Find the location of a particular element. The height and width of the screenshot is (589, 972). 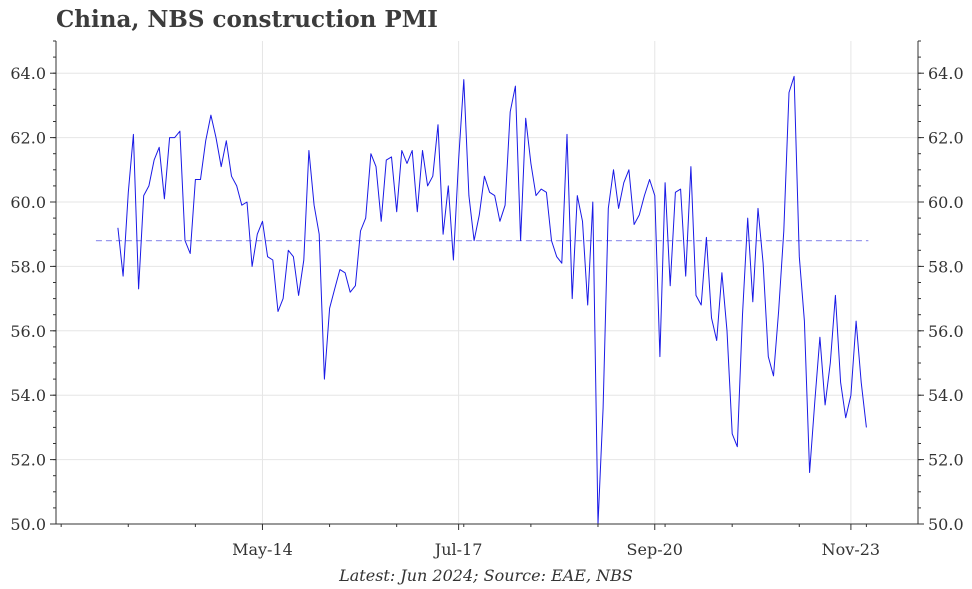

x-tick-label: Nov-23 is located at coordinates (851, 549).